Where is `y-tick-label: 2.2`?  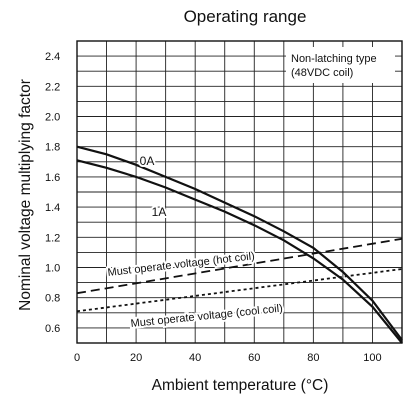 y-tick-label: 2.2 is located at coordinates (52, 87).